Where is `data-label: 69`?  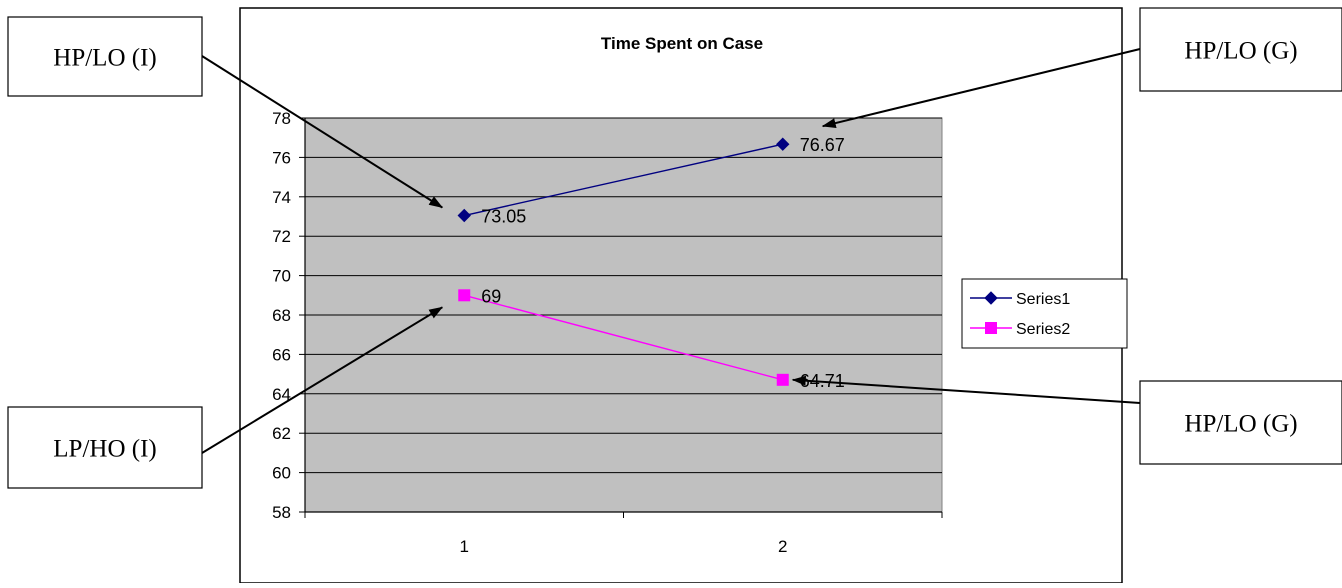
data-label: 69 is located at coordinates (491, 296).